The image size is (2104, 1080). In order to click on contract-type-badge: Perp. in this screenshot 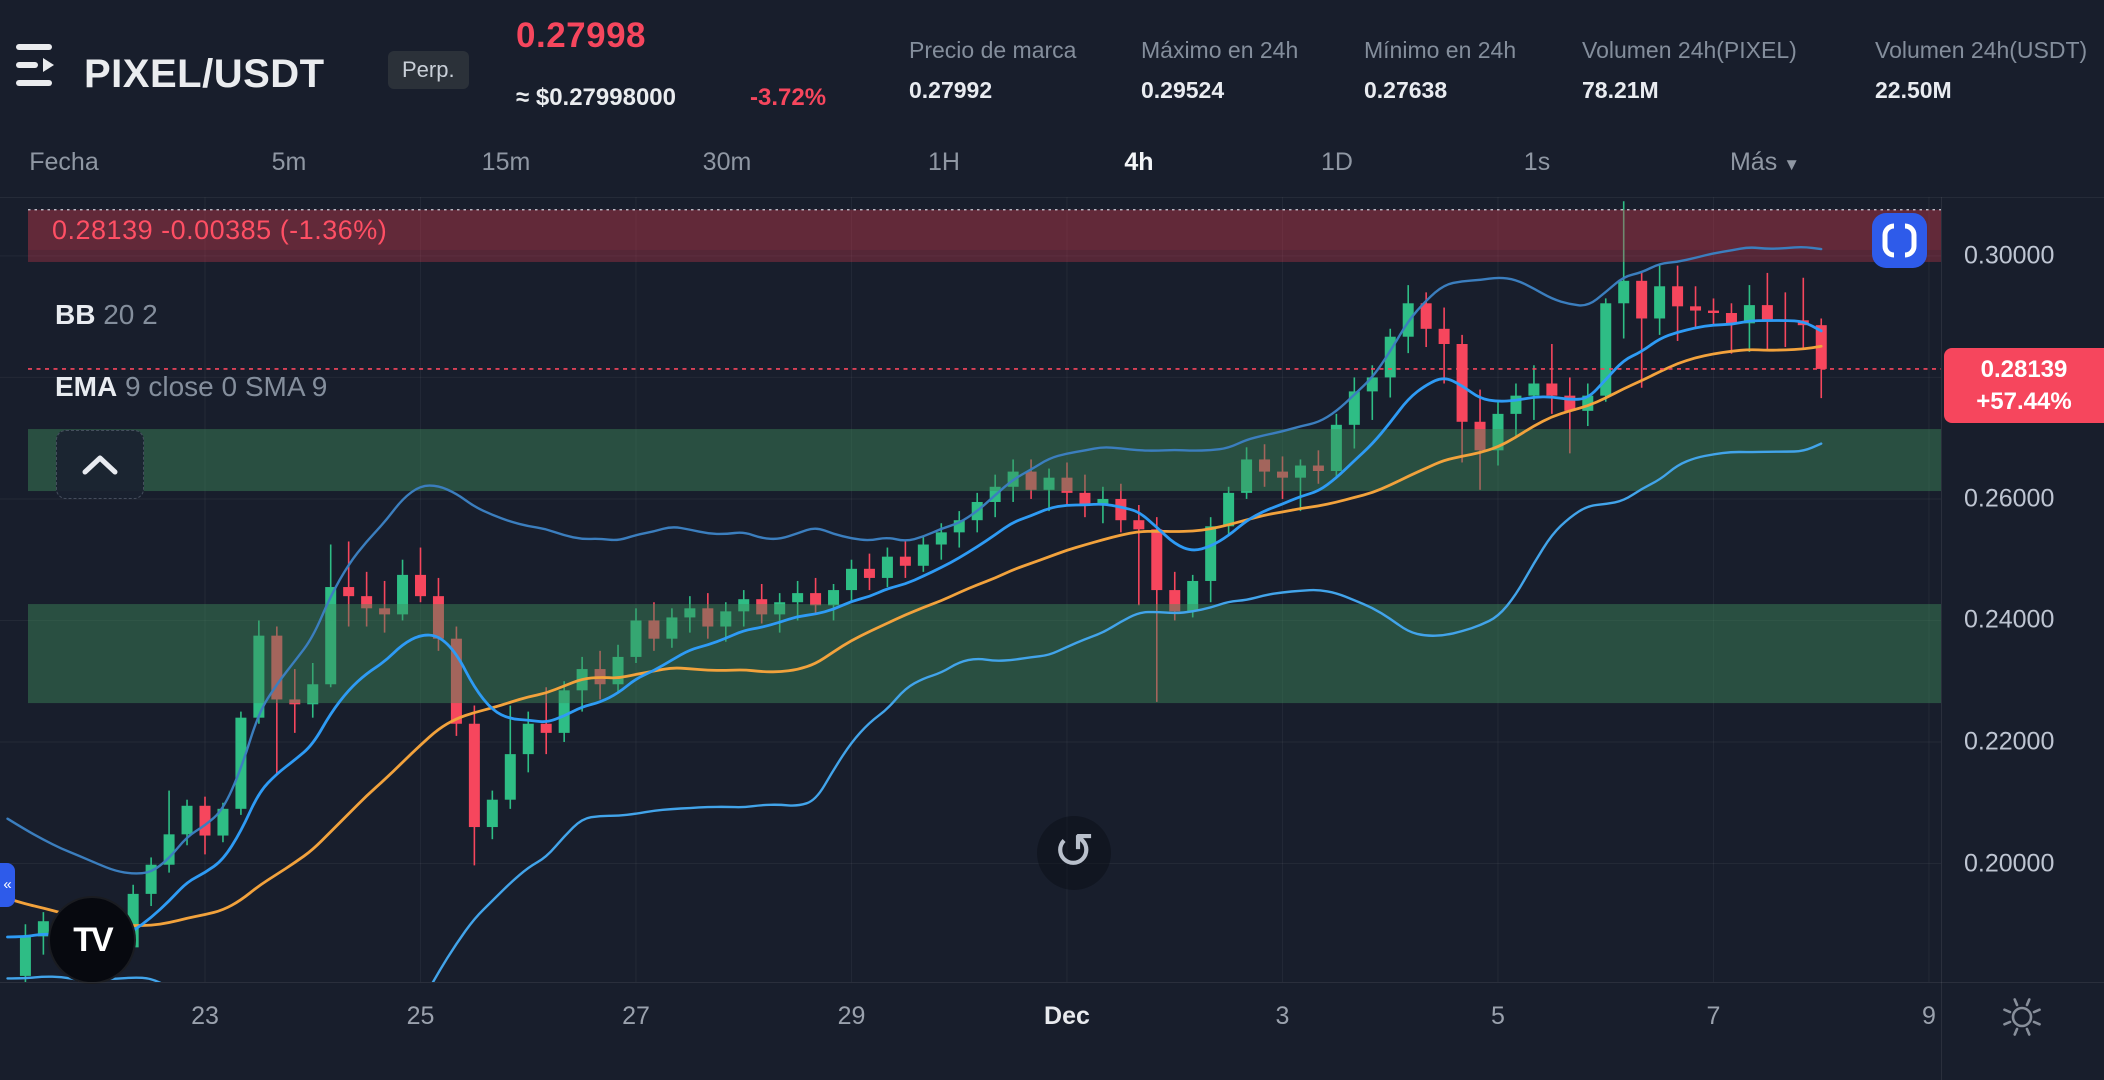, I will do `click(428, 70)`.